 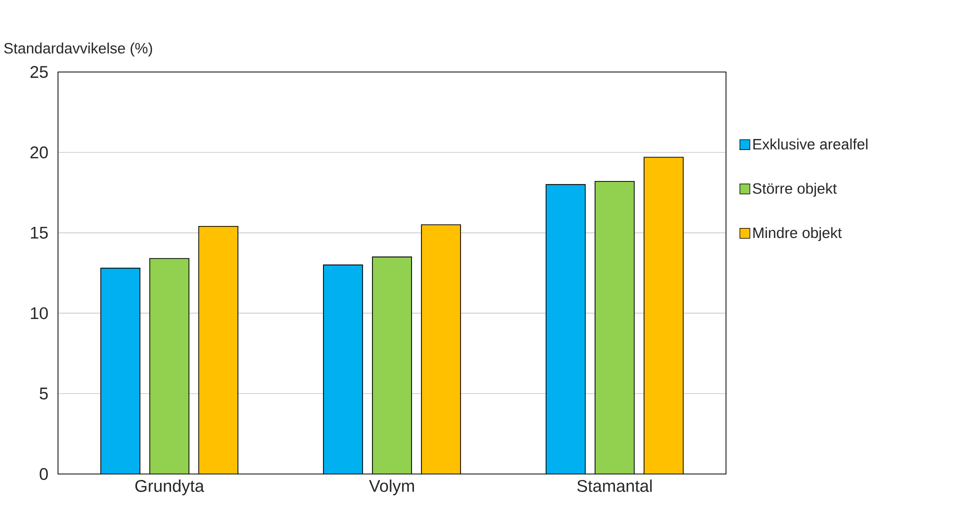 I want to click on x-tick-label: Stamantal, so click(x=614, y=486).